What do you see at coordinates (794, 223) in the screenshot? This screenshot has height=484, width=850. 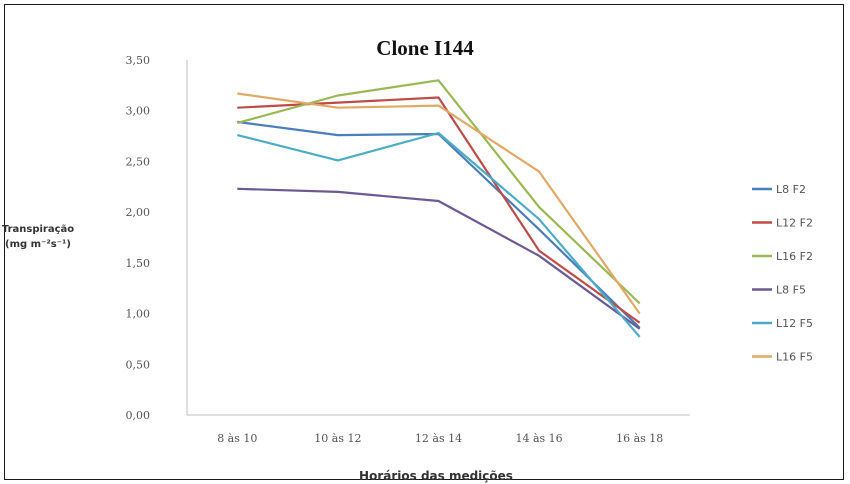 I see `legend-label: L12 F2` at bounding box center [794, 223].